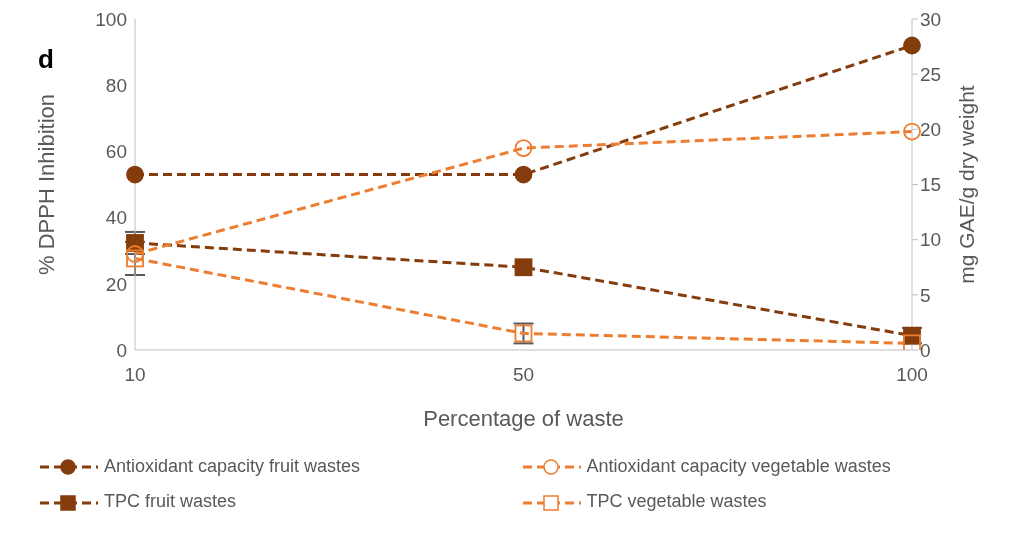  Describe the element at coordinates (931, 185) in the screenshot. I see `y2-tick-label: 15` at that location.